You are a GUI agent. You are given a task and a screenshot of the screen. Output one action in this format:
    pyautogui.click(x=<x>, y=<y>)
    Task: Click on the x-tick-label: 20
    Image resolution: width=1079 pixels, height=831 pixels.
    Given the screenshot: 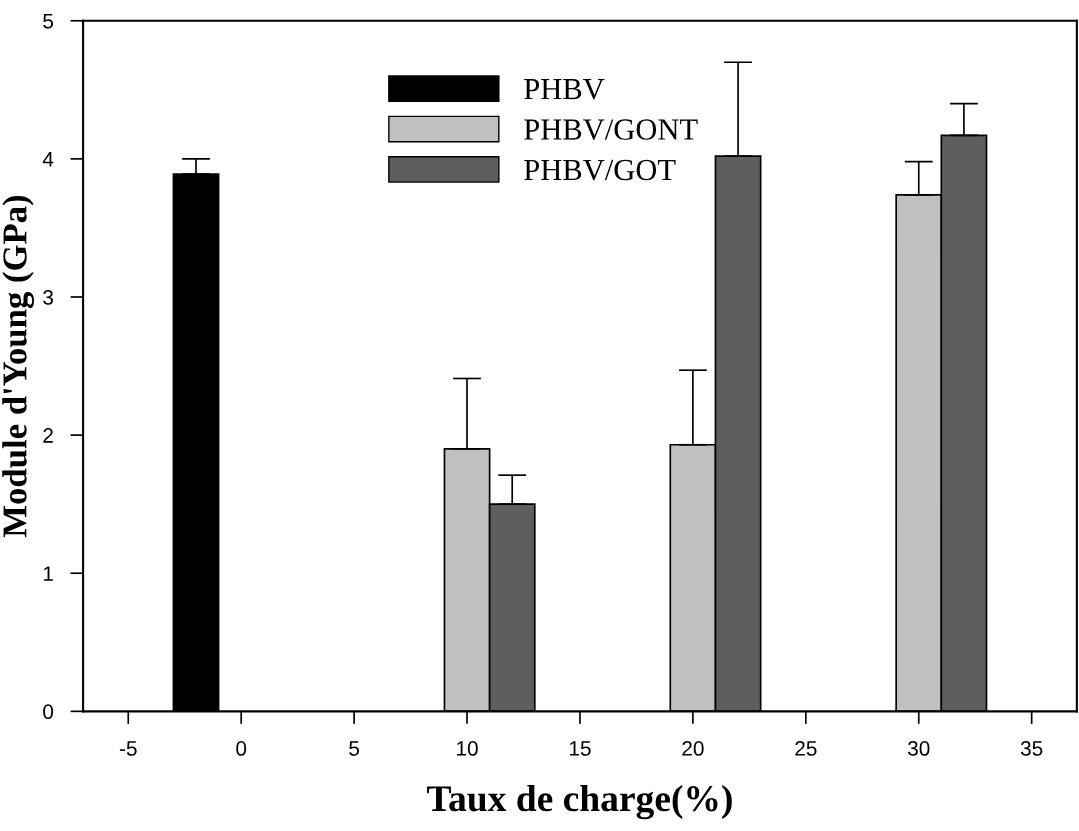 What is the action you would take?
    pyautogui.click(x=693, y=748)
    